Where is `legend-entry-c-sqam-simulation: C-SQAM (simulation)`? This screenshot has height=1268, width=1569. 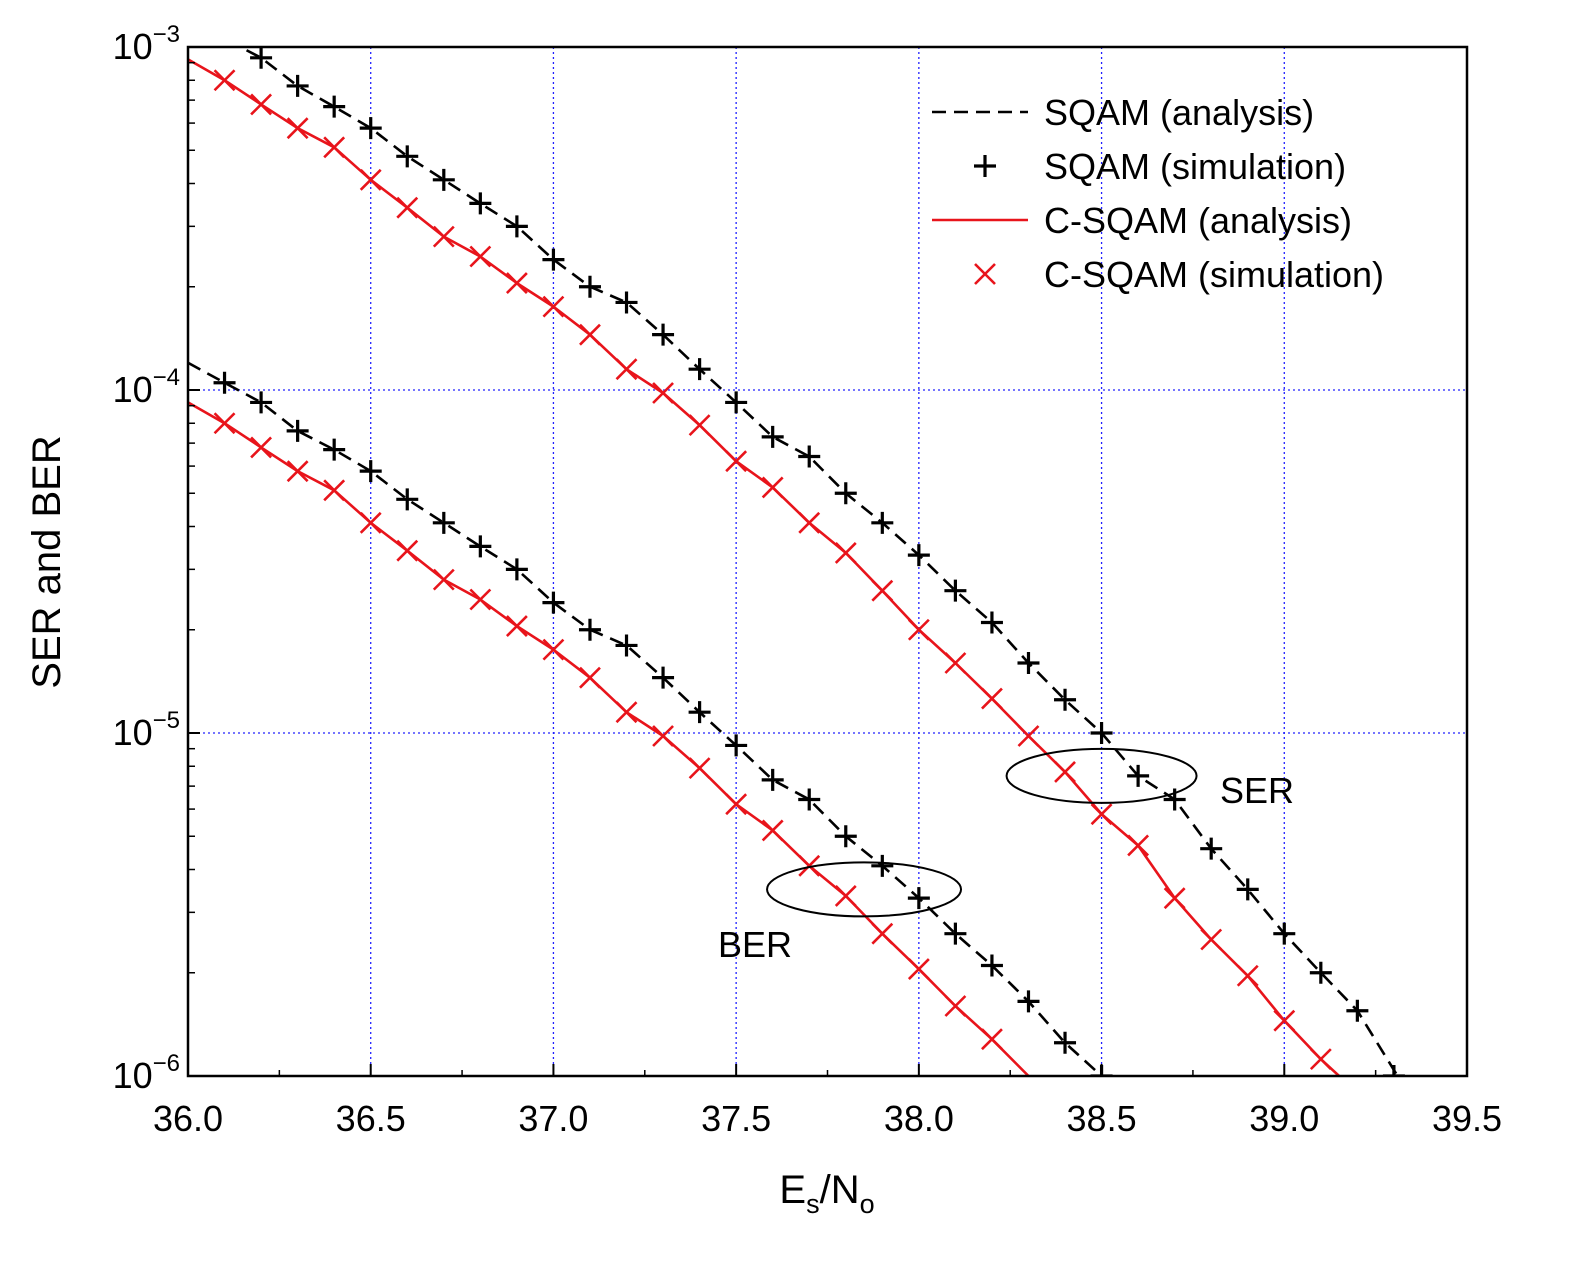 legend-entry-c-sqam-simulation: C-SQAM (simulation) is located at coordinates (1179, 274).